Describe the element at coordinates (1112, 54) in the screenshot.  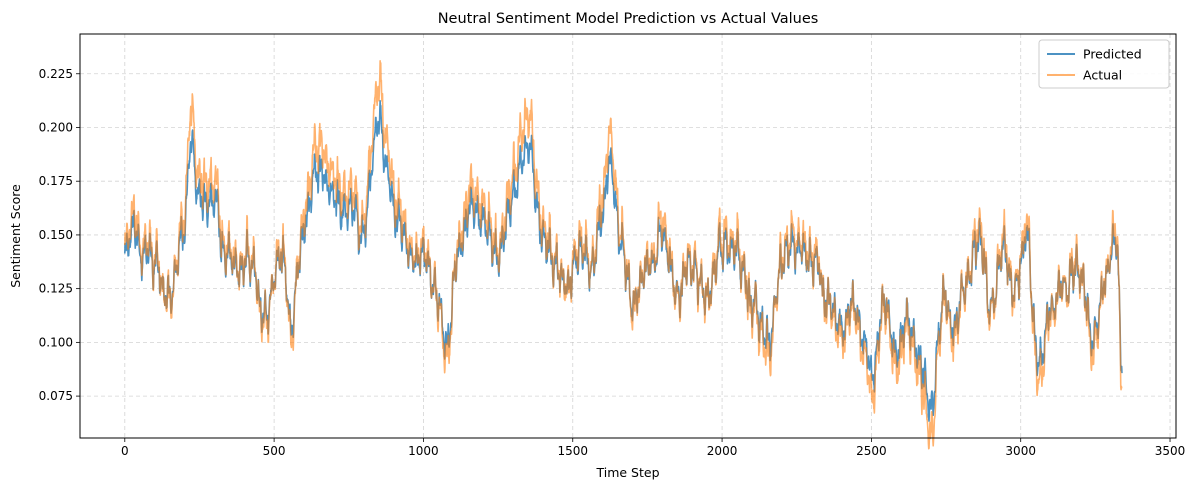
I see `legend-label-predicted: Predicted` at that location.